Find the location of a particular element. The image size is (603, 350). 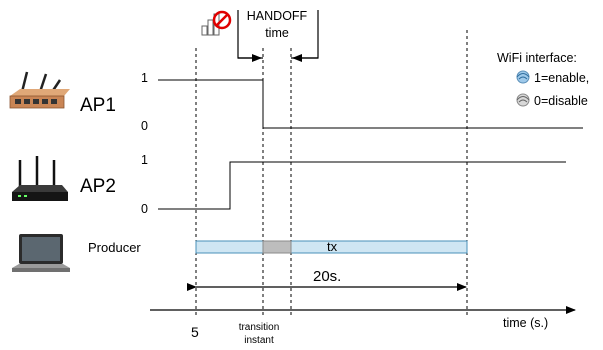

transition-label: transition is located at coordinates (259, 327).